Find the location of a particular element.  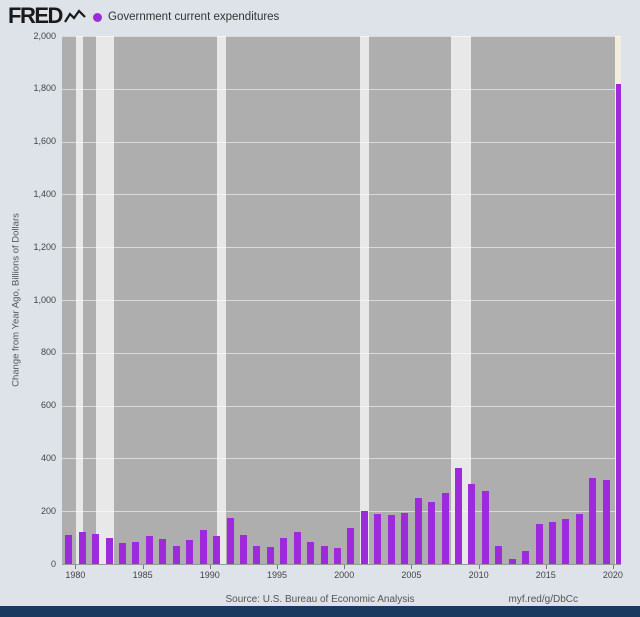

bar-1983 is located at coordinates (122, 553).